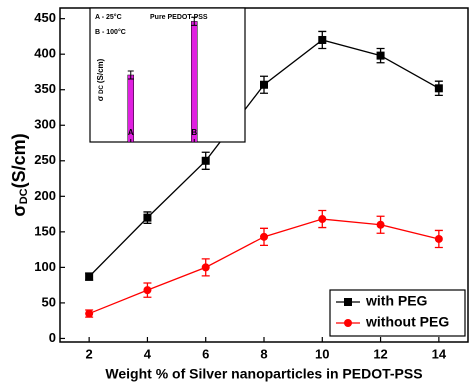  I want to click on legend-label: without PEG, so click(407, 322).